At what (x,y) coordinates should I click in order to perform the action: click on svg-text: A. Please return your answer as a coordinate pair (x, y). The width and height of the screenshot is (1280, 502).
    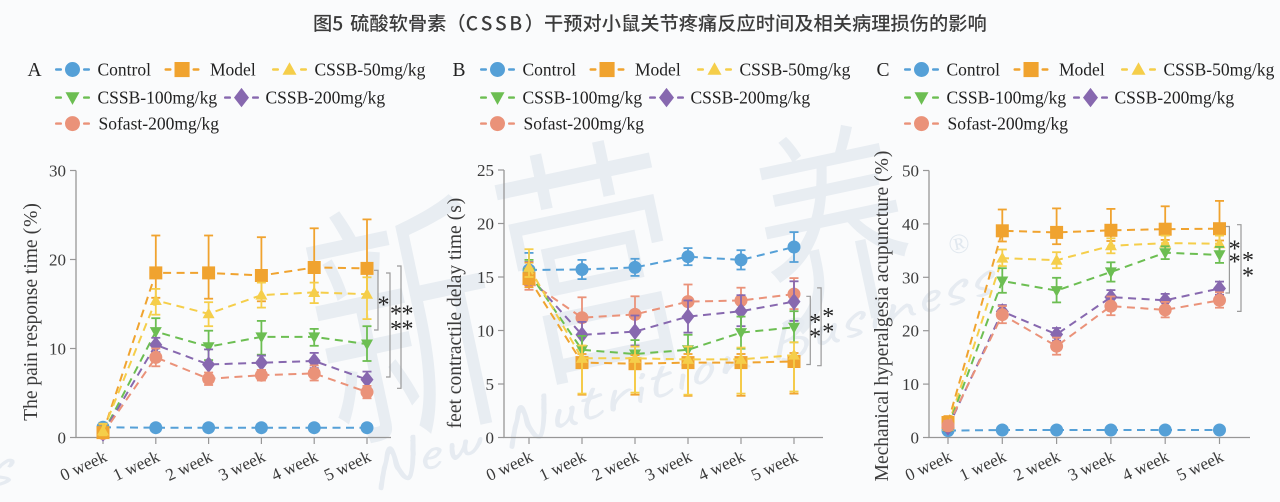
    Looking at the image, I should click on (35, 70).